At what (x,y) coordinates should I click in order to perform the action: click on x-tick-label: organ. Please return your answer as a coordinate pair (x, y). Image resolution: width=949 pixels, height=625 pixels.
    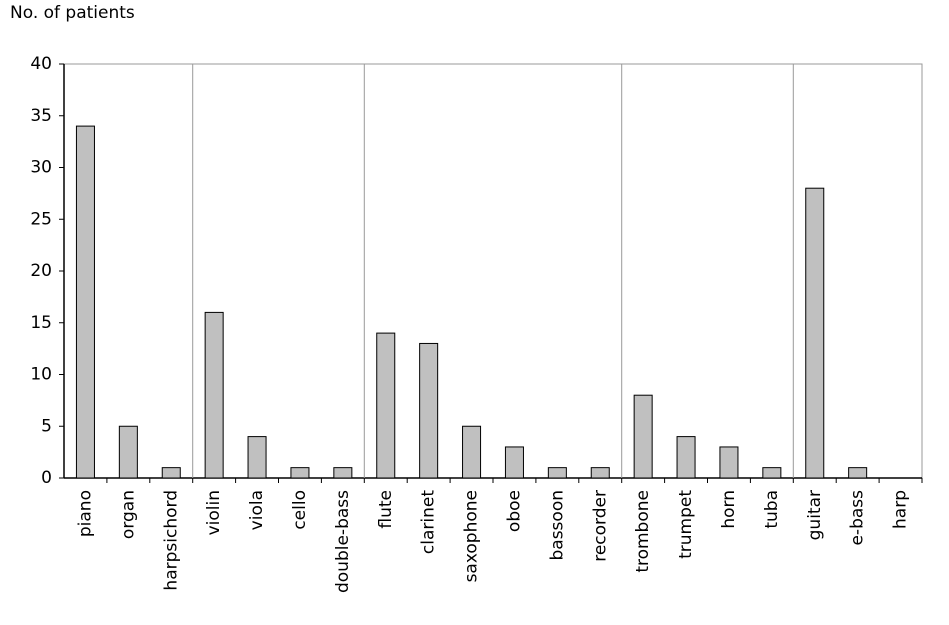
    Looking at the image, I should click on (128, 514).